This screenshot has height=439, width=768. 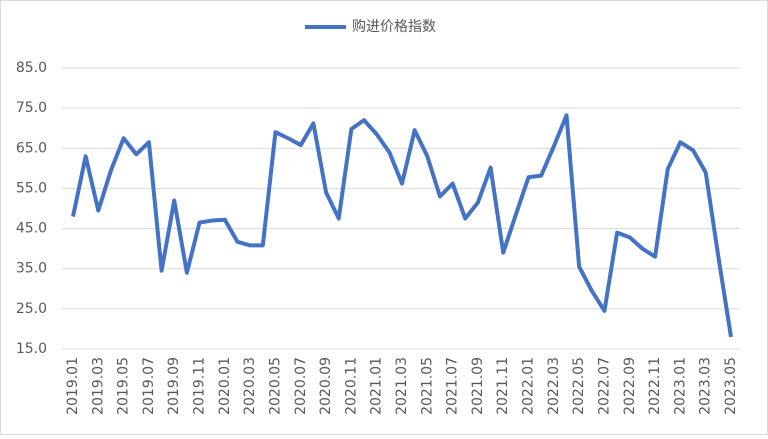 What do you see at coordinates (394, 27) in the screenshot?
I see `legend-label: 购进价格指数` at bounding box center [394, 27].